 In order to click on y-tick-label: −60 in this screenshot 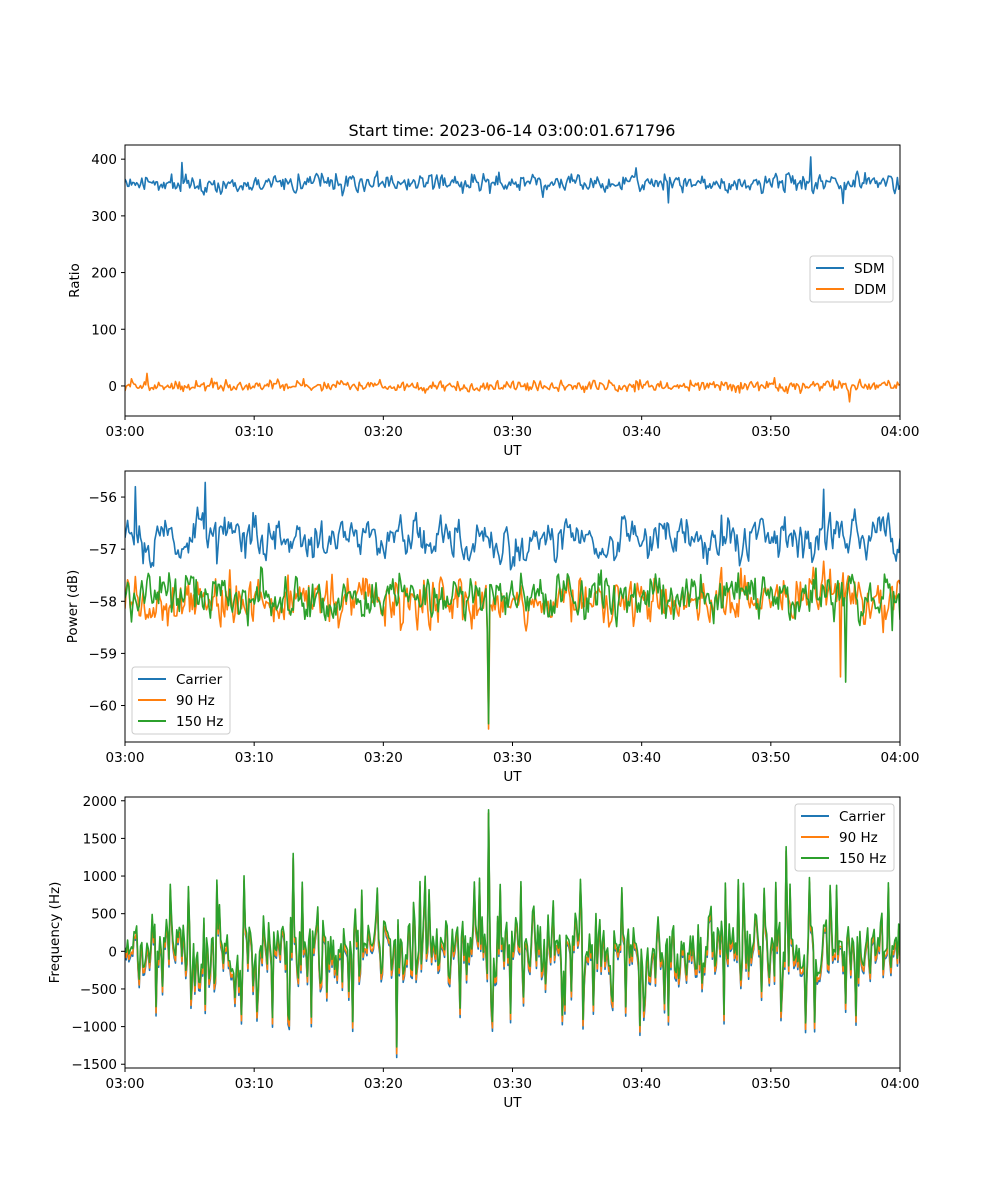, I will do `click(103, 707)`.